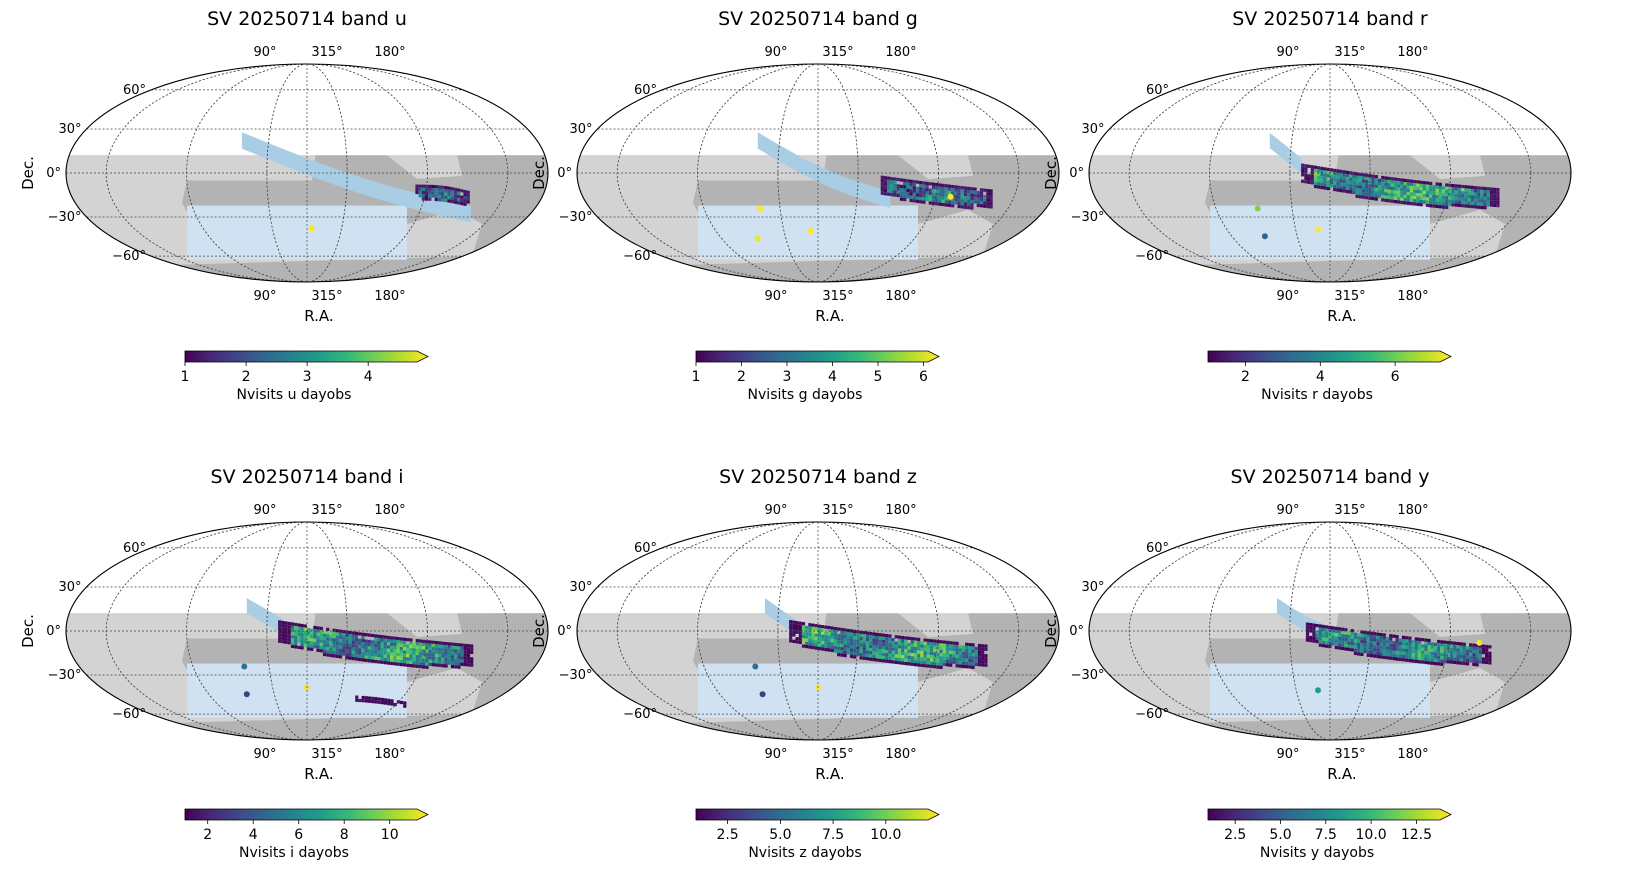 The height and width of the screenshot is (893, 1626). What do you see at coordinates (780, 835) in the screenshot?
I see `colorbar-tick: 5.0` at bounding box center [780, 835].